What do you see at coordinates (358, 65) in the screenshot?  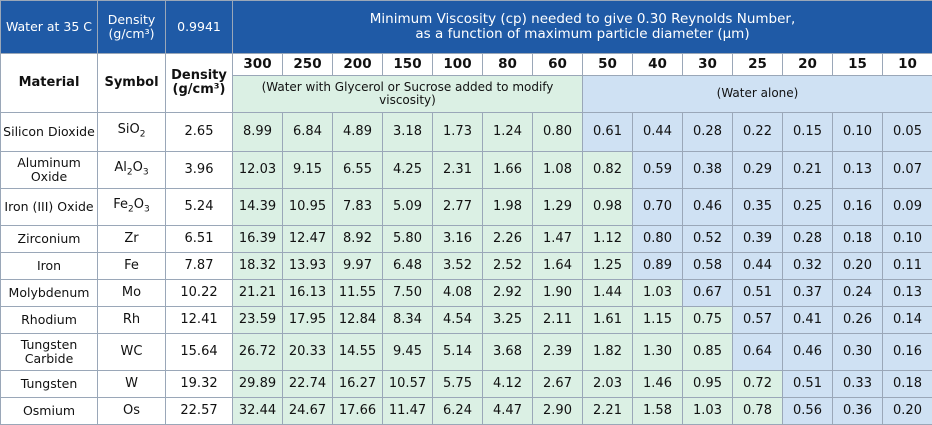 I see `diameter-header: 200` at bounding box center [358, 65].